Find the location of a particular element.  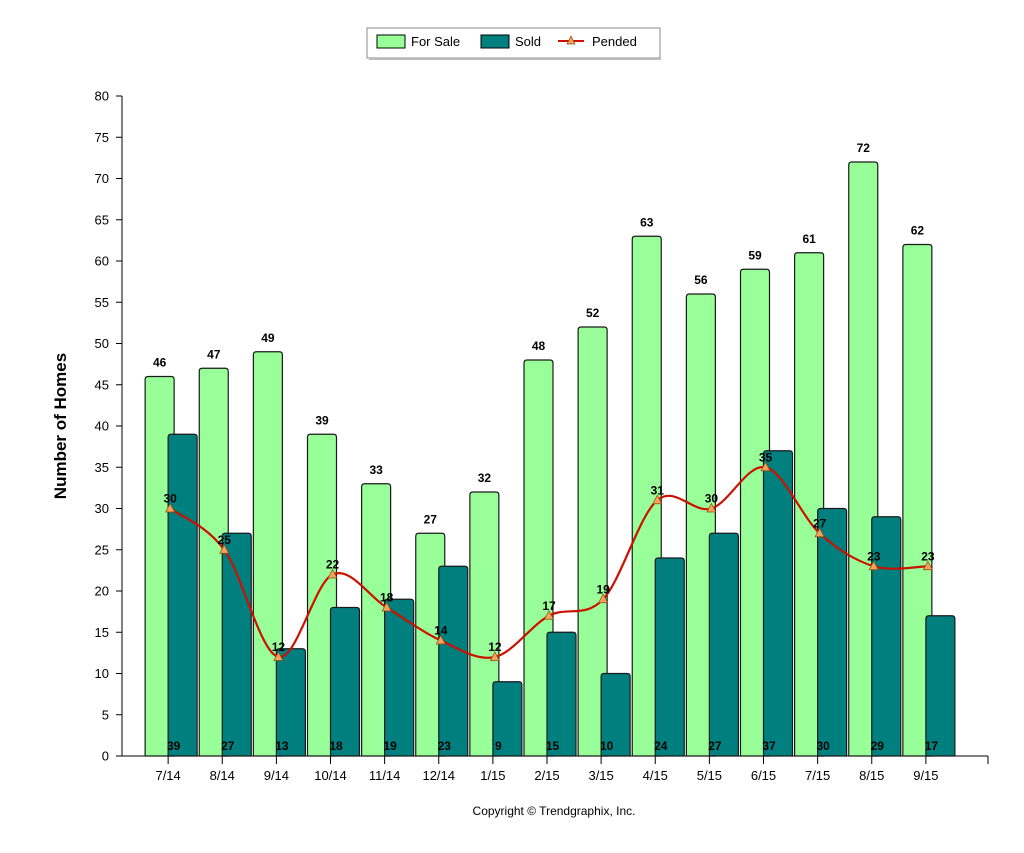

x-tick-label: 11/14 is located at coordinates (385, 775).